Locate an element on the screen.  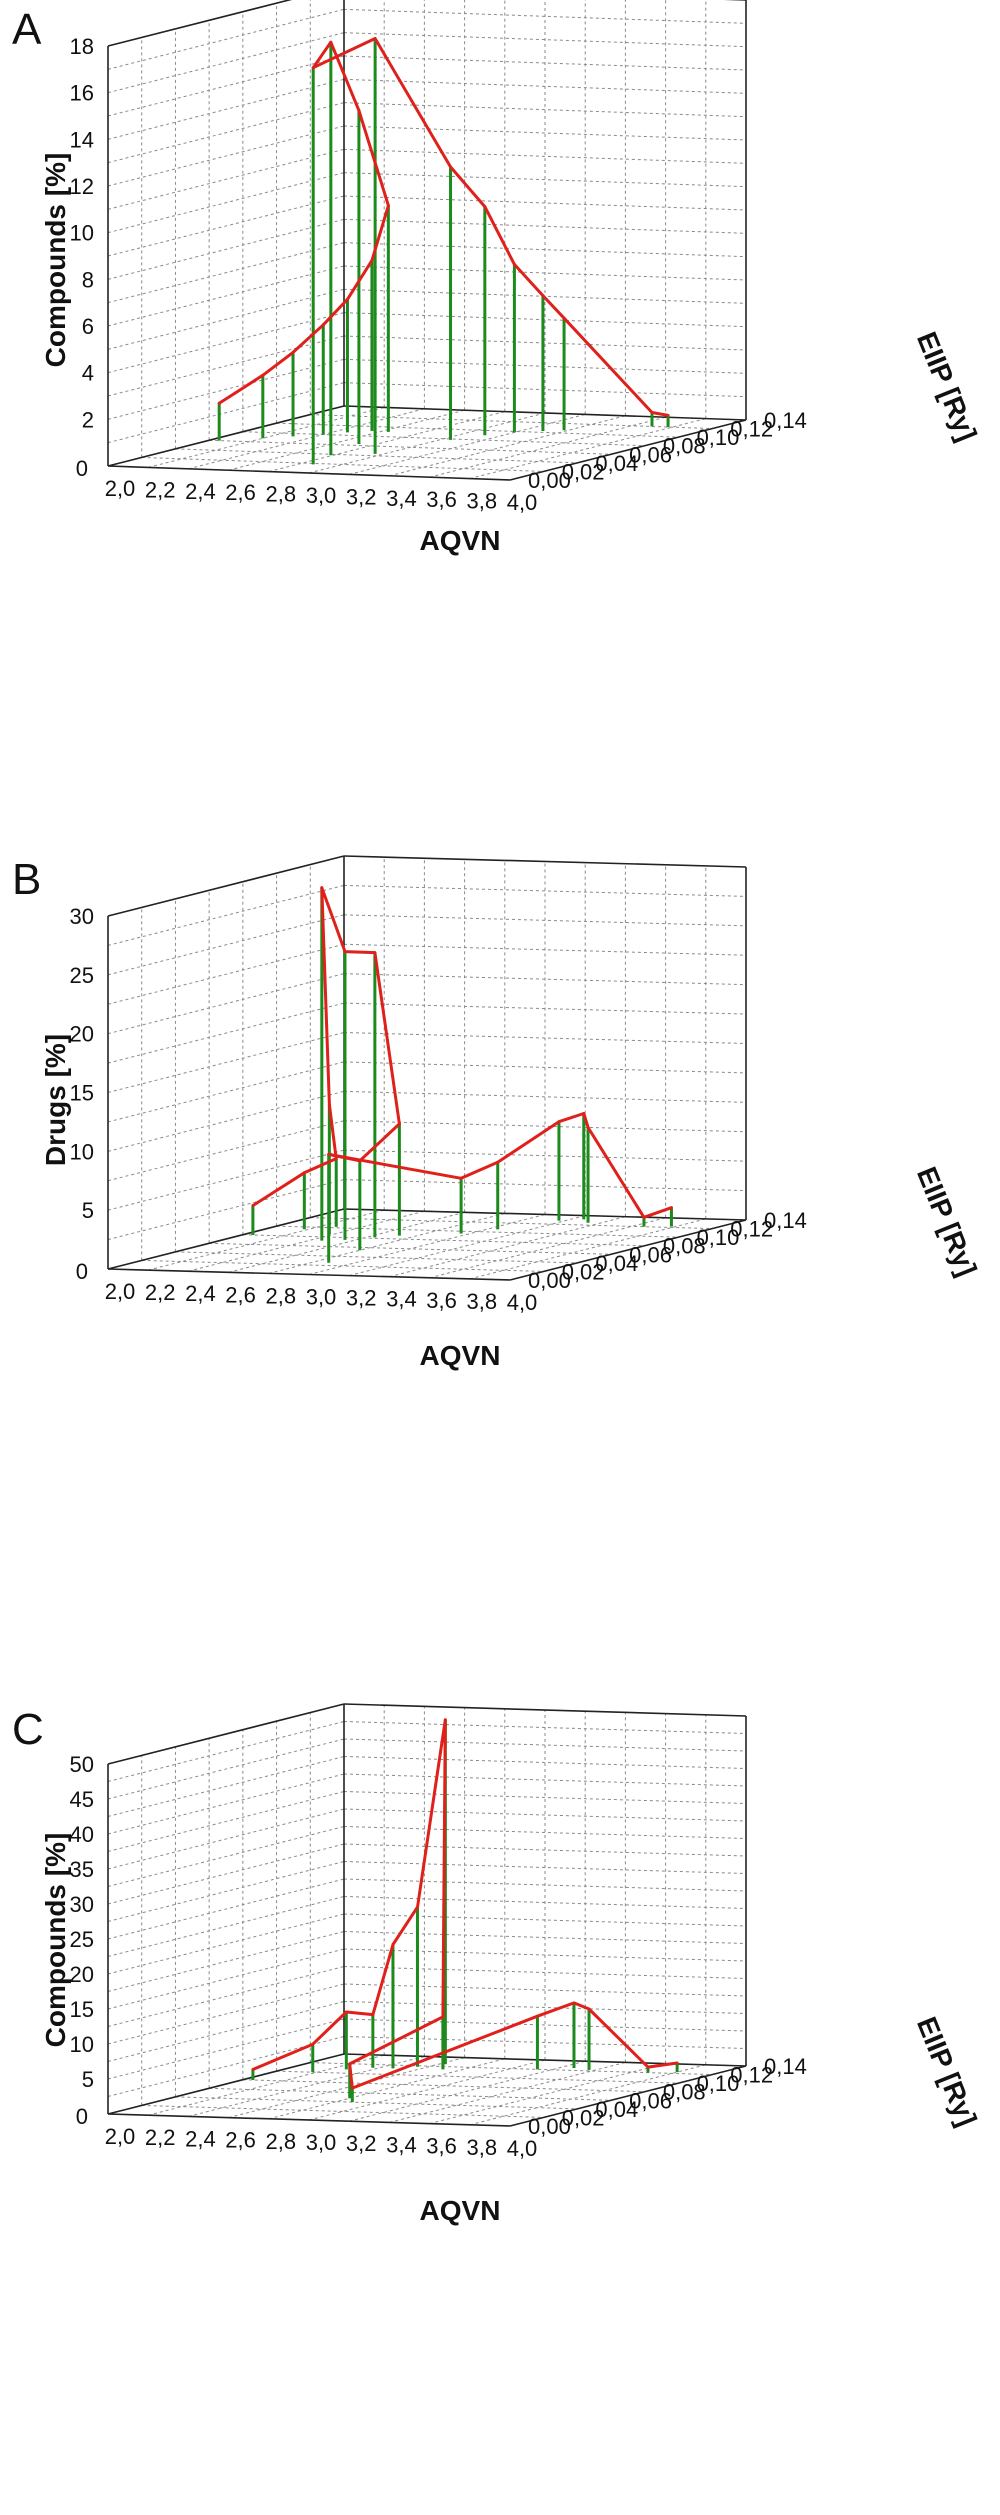
z-axis-title: EIIP [Ry] is located at coordinates (947, 1221).